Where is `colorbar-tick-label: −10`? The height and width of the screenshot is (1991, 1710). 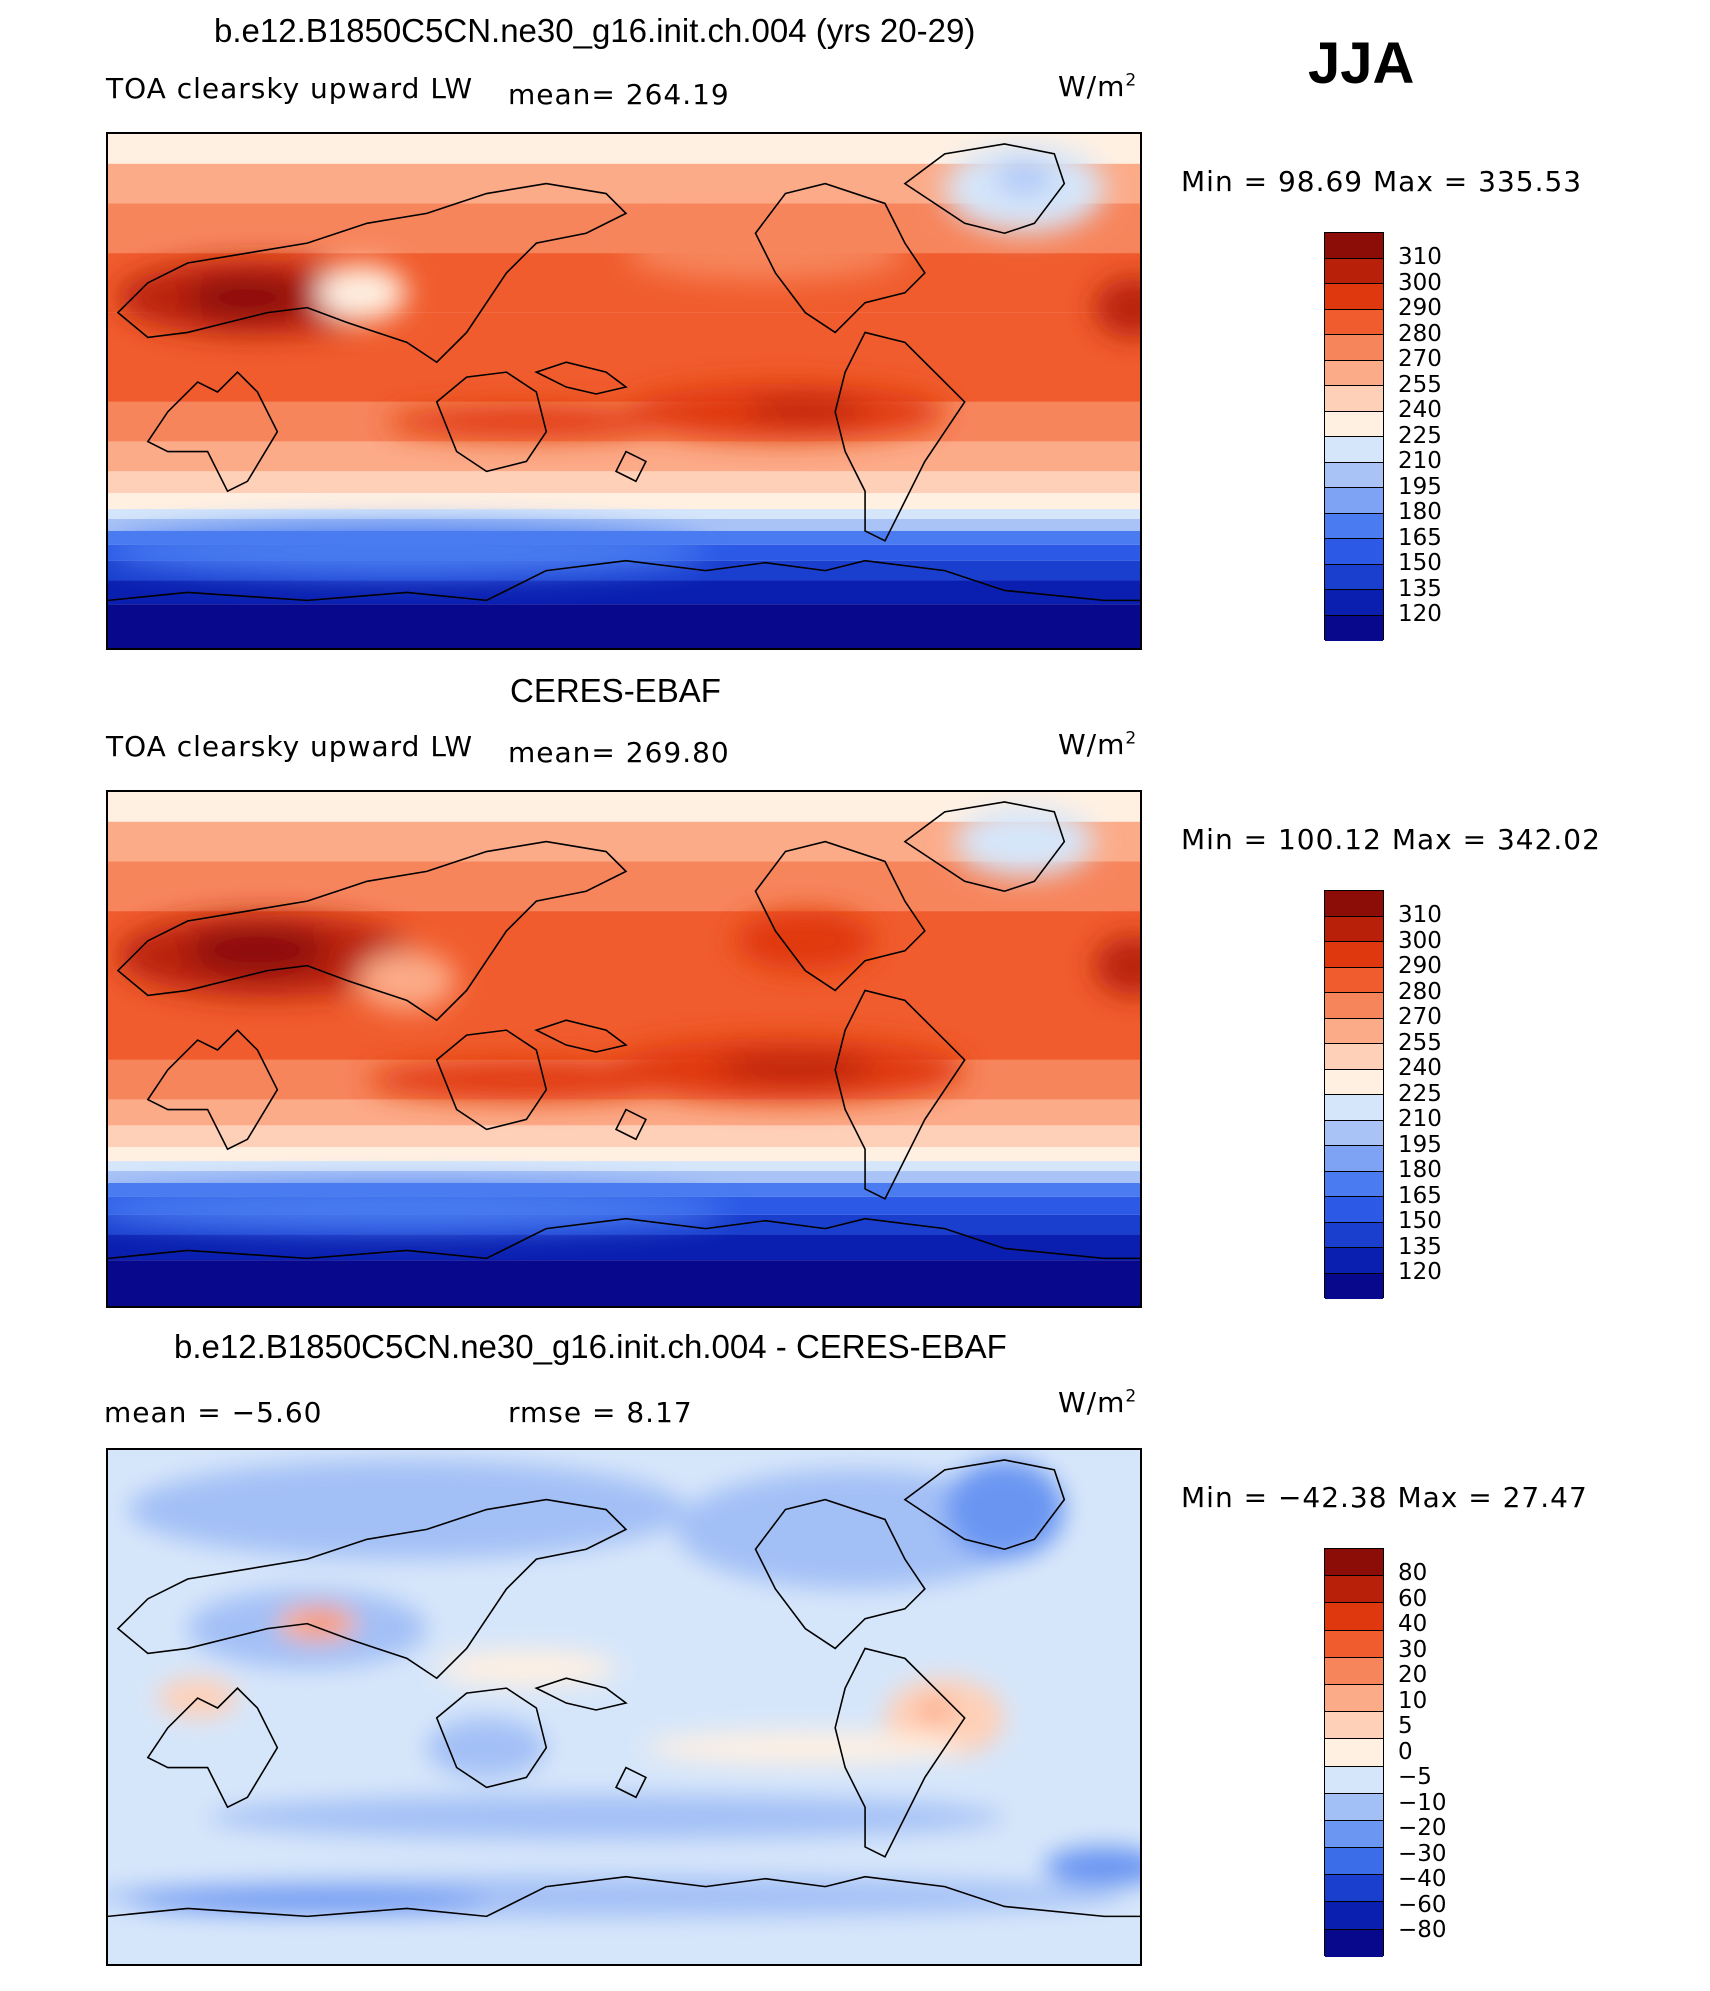 colorbar-tick-label: −10 is located at coordinates (1422, 1802).